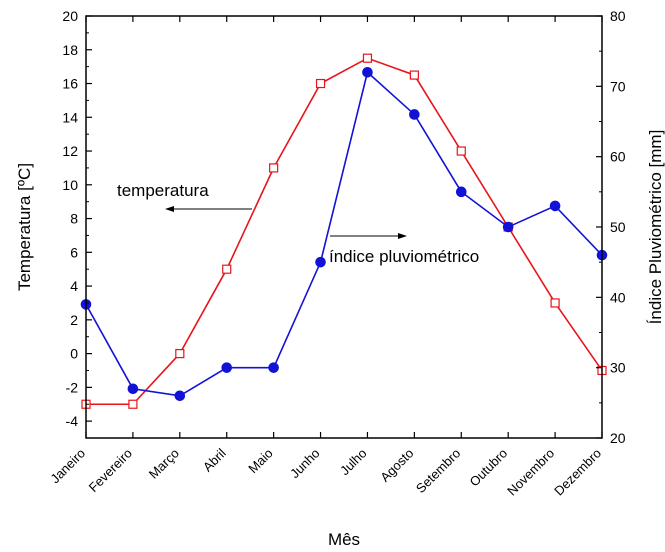 This screenshot has width=665, height=552. I want to click on y-left-tick-label: 4, so click(74, 286).